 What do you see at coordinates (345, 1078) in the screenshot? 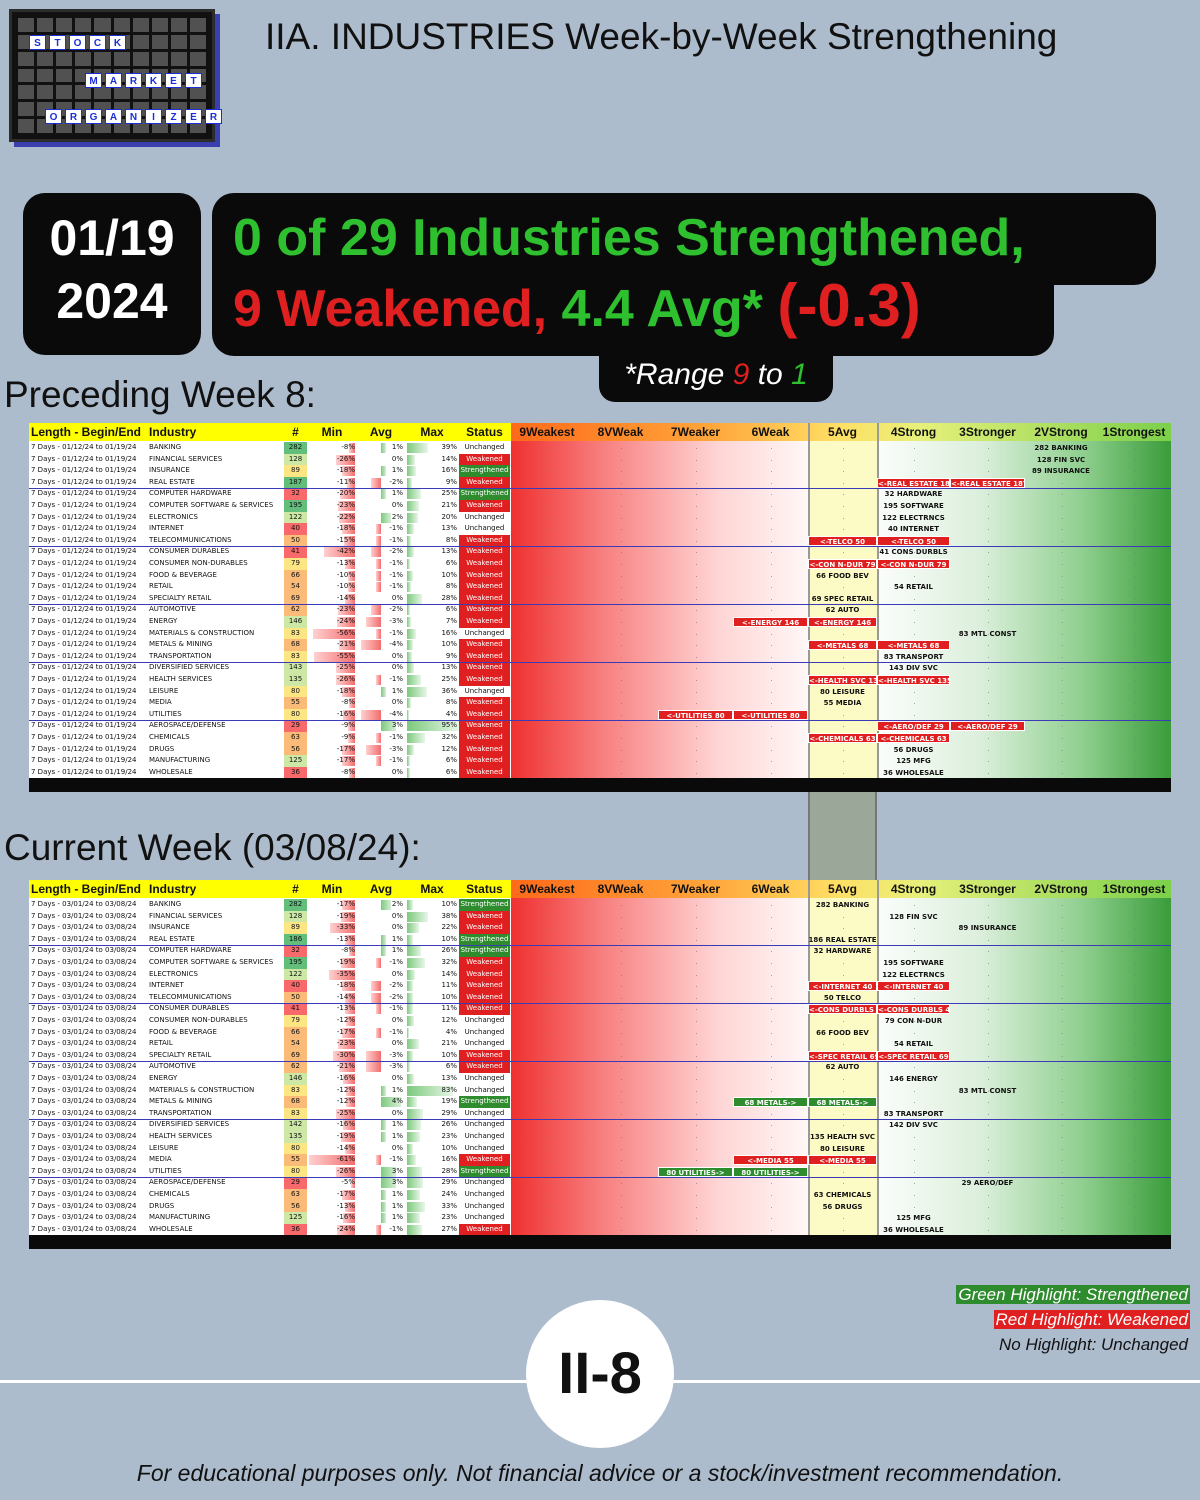
I see `cell-min: -16%` at bounding box center [345, 1078].